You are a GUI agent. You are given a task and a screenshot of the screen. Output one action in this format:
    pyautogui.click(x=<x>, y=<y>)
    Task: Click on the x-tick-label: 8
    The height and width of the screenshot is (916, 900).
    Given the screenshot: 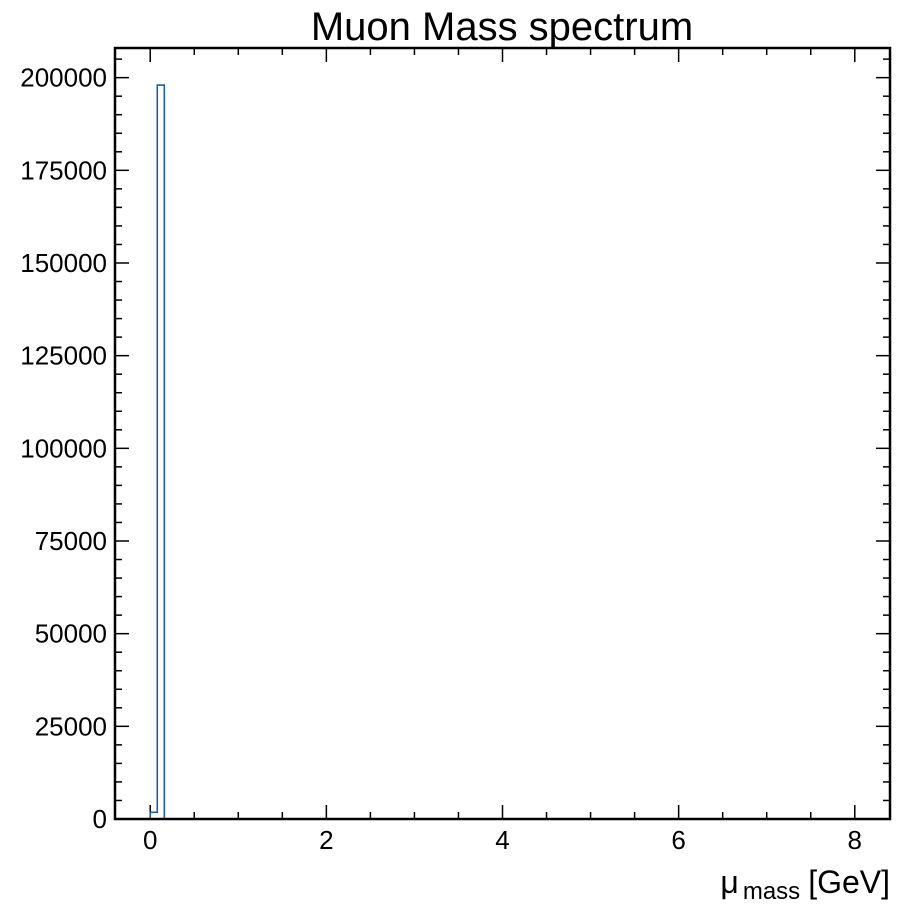 What is the action you would take?
    pyautogui.click(x=855, y=840)
    